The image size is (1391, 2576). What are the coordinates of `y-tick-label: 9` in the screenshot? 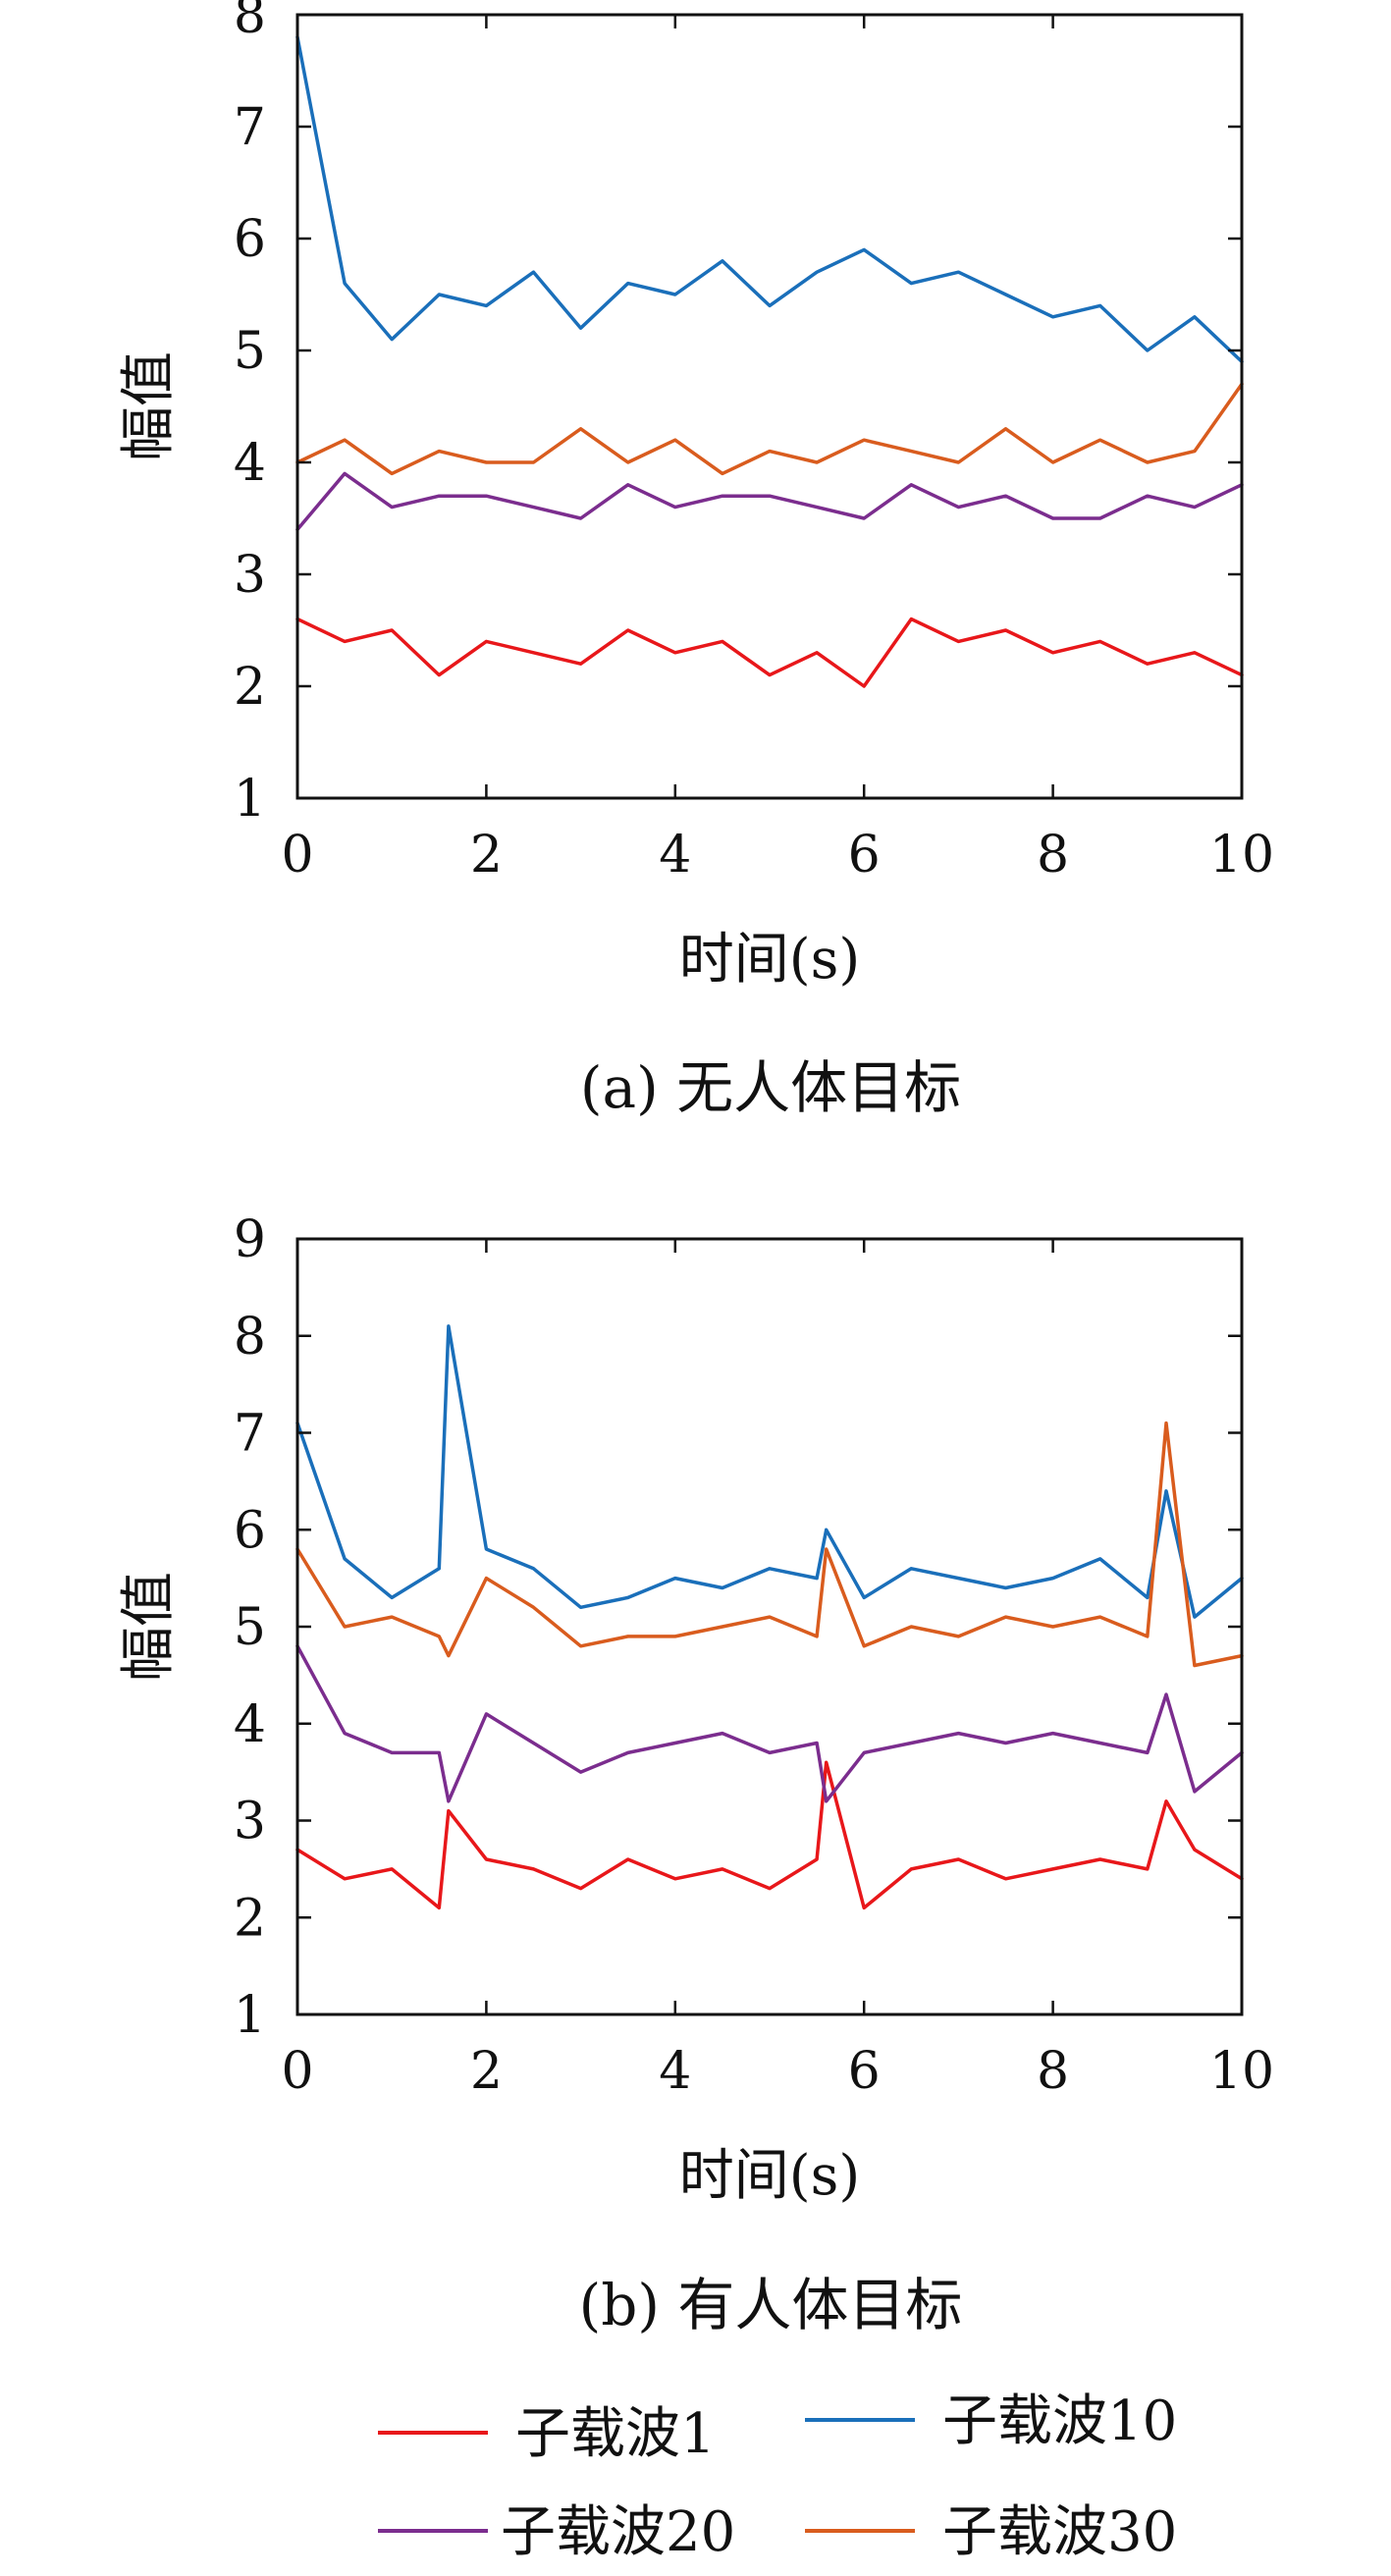 It's located at (250, 1239).